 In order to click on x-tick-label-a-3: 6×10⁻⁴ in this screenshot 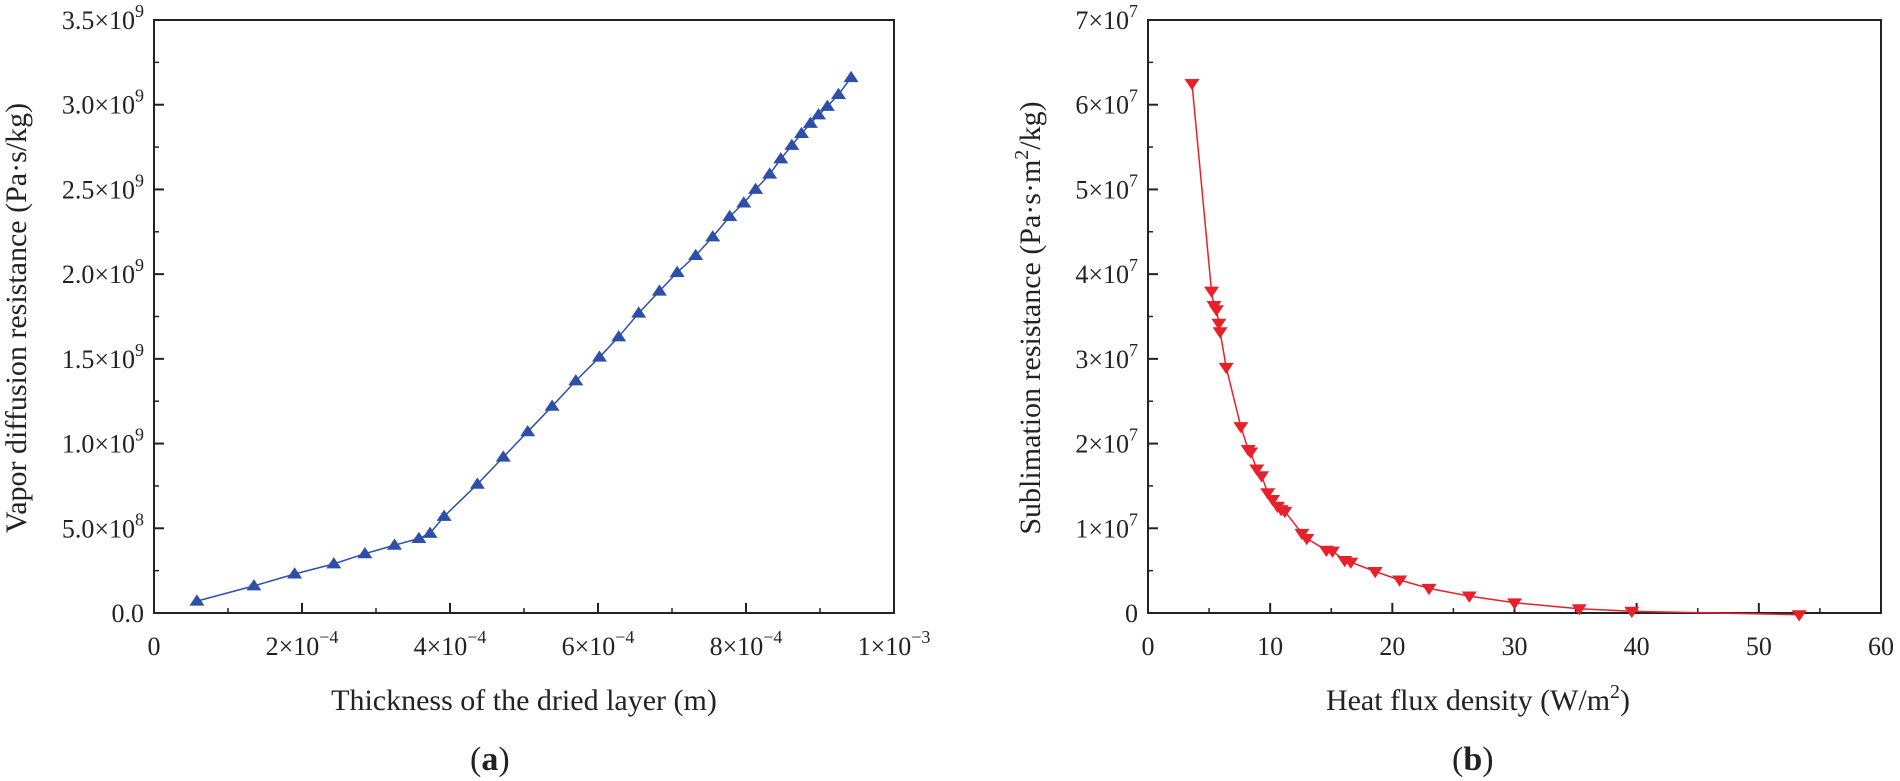, I will do `click(598, 644)`.